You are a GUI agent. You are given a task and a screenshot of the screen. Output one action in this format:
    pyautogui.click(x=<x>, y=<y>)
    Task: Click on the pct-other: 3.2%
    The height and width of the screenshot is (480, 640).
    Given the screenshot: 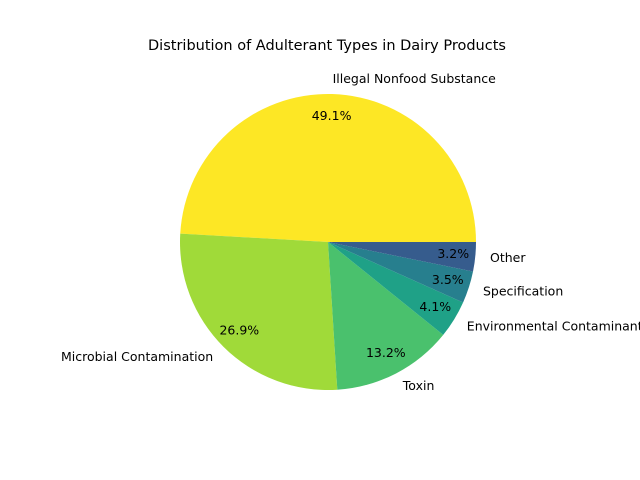 What is the action you would take?
    pyautogui.click(x=453, y=253)
    